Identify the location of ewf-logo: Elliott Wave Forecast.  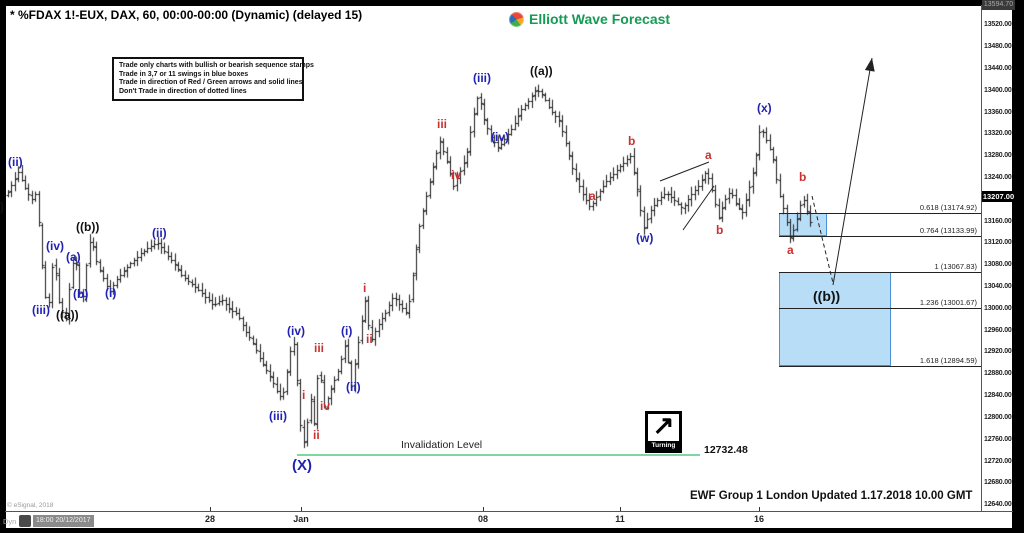
(589, 19).